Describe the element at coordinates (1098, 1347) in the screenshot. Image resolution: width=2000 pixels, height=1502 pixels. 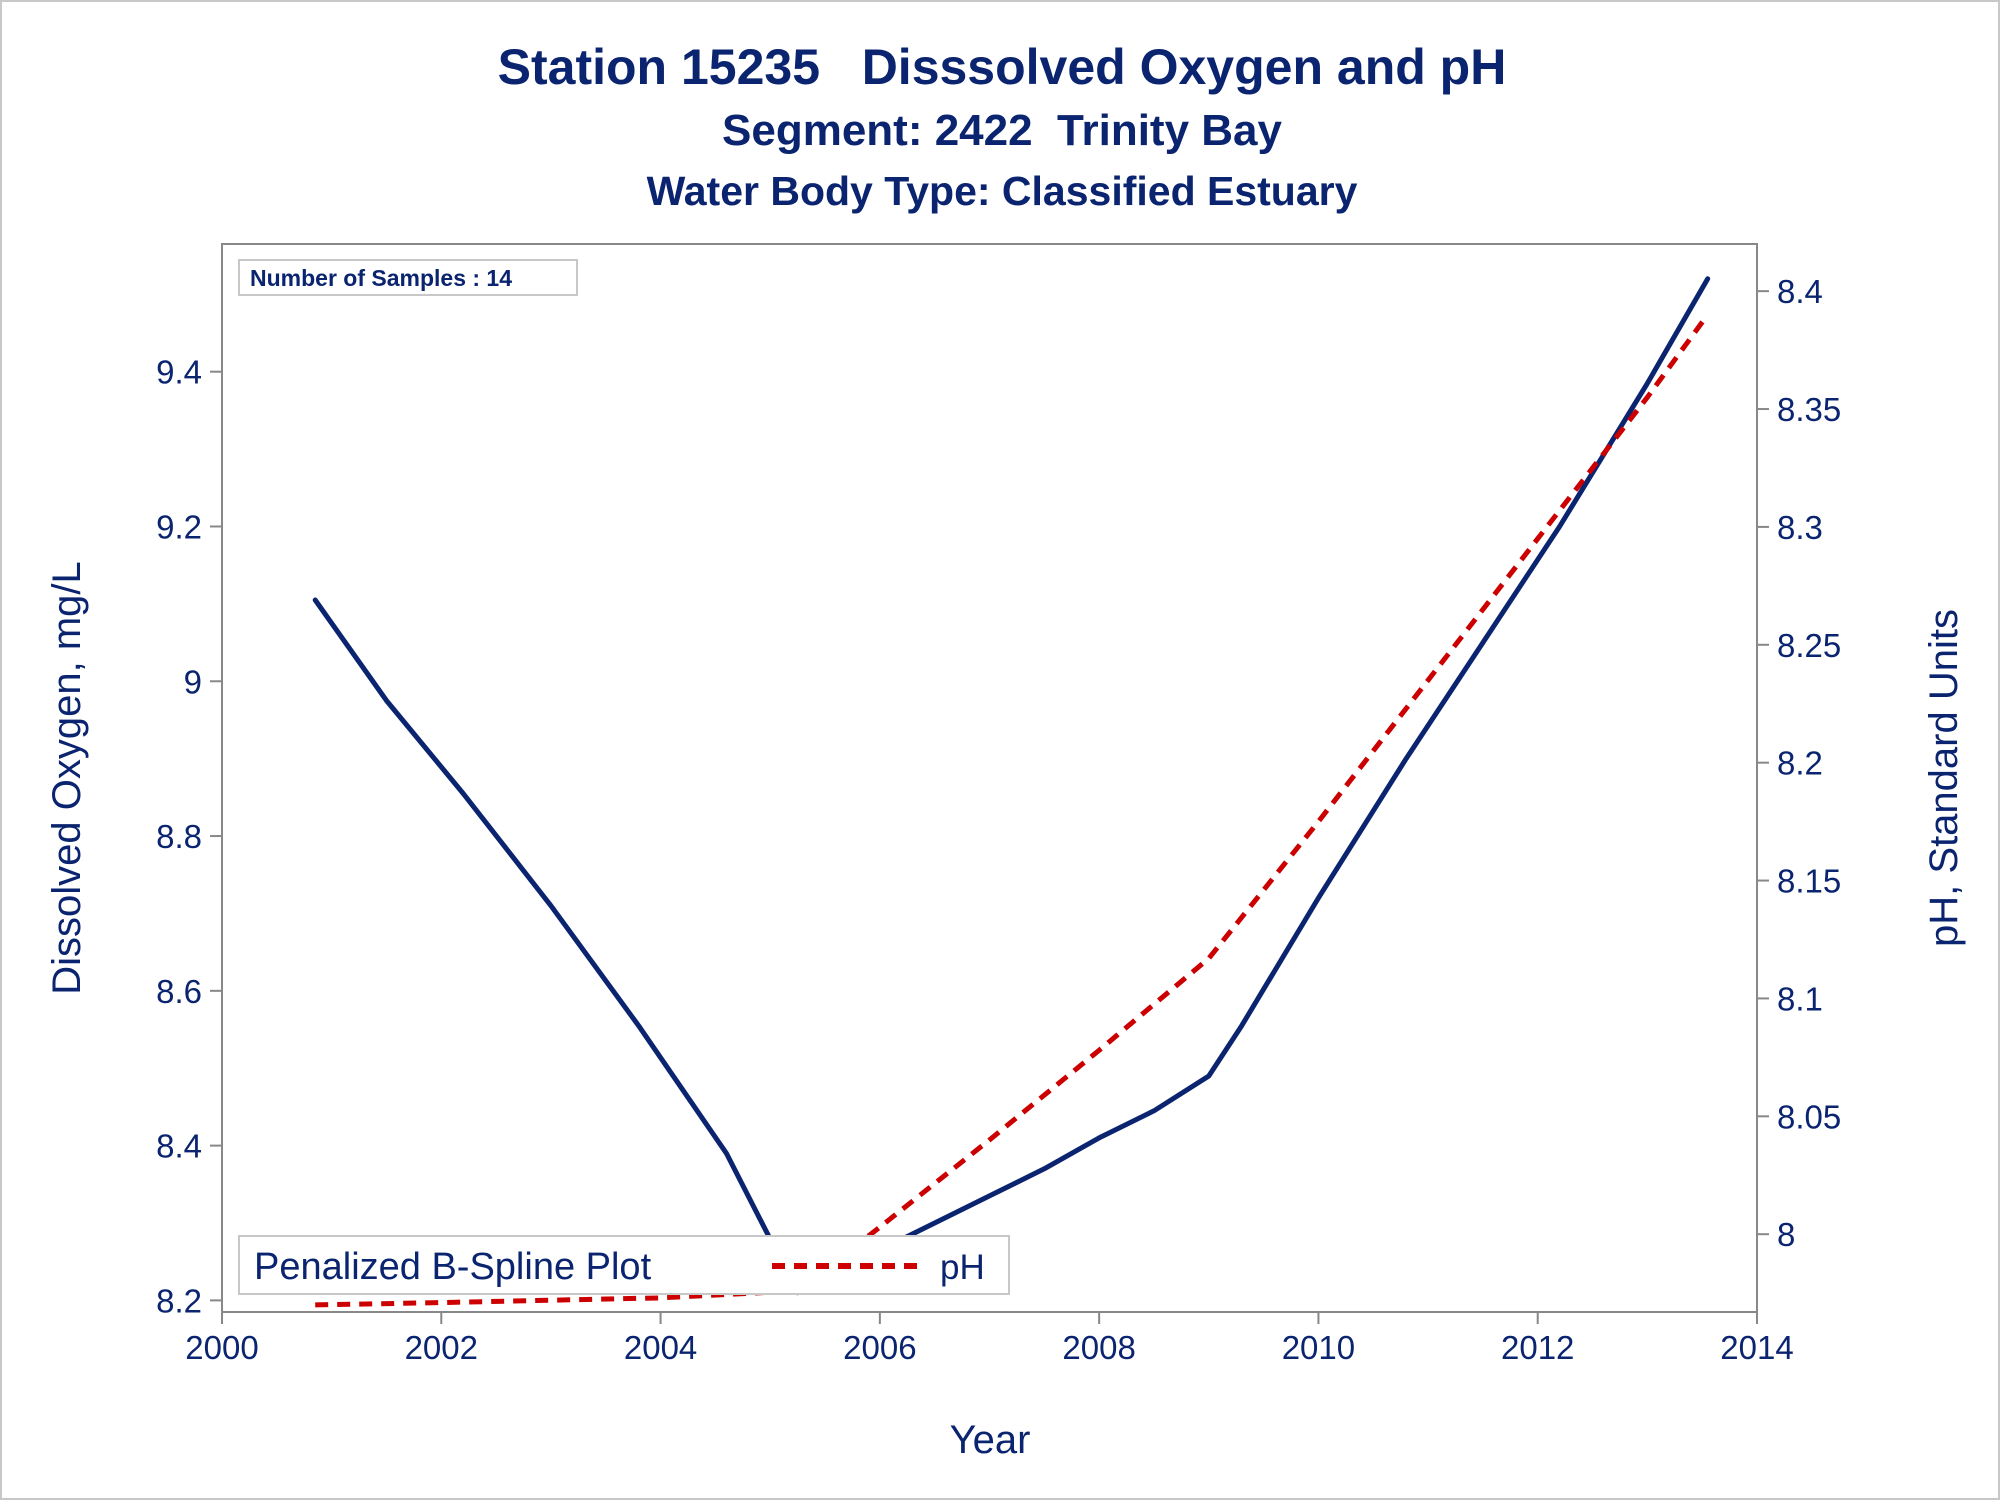
I see `x-tick-label: 2008` at that location.